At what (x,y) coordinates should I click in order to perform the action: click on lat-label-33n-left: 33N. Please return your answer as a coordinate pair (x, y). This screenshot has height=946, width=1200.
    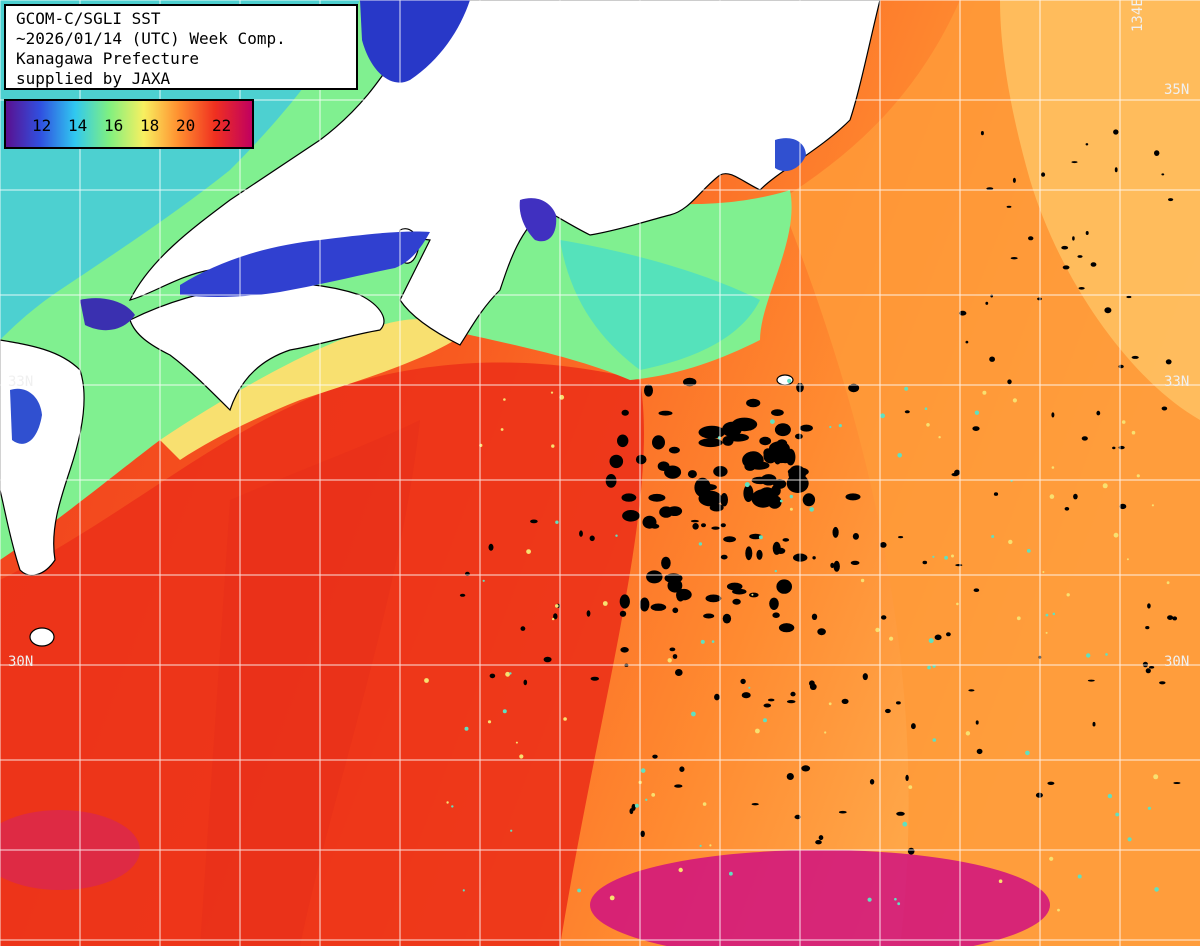
    Looking at the image, I should click on (20, 382).